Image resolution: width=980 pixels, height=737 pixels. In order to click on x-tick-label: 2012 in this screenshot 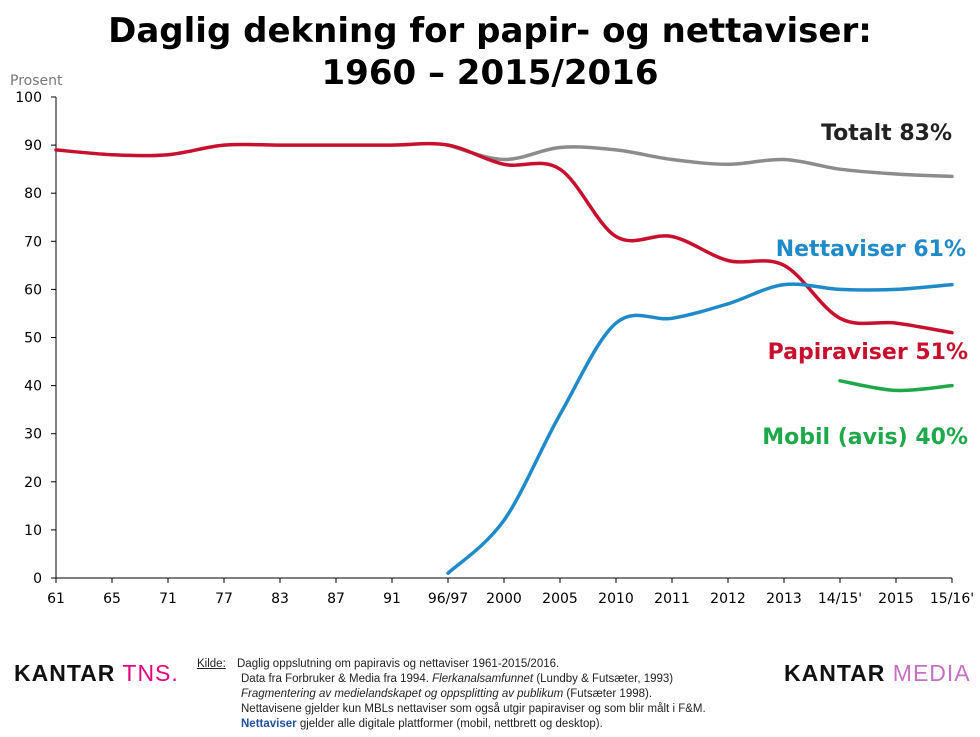, I will do `click(728, 599)`.